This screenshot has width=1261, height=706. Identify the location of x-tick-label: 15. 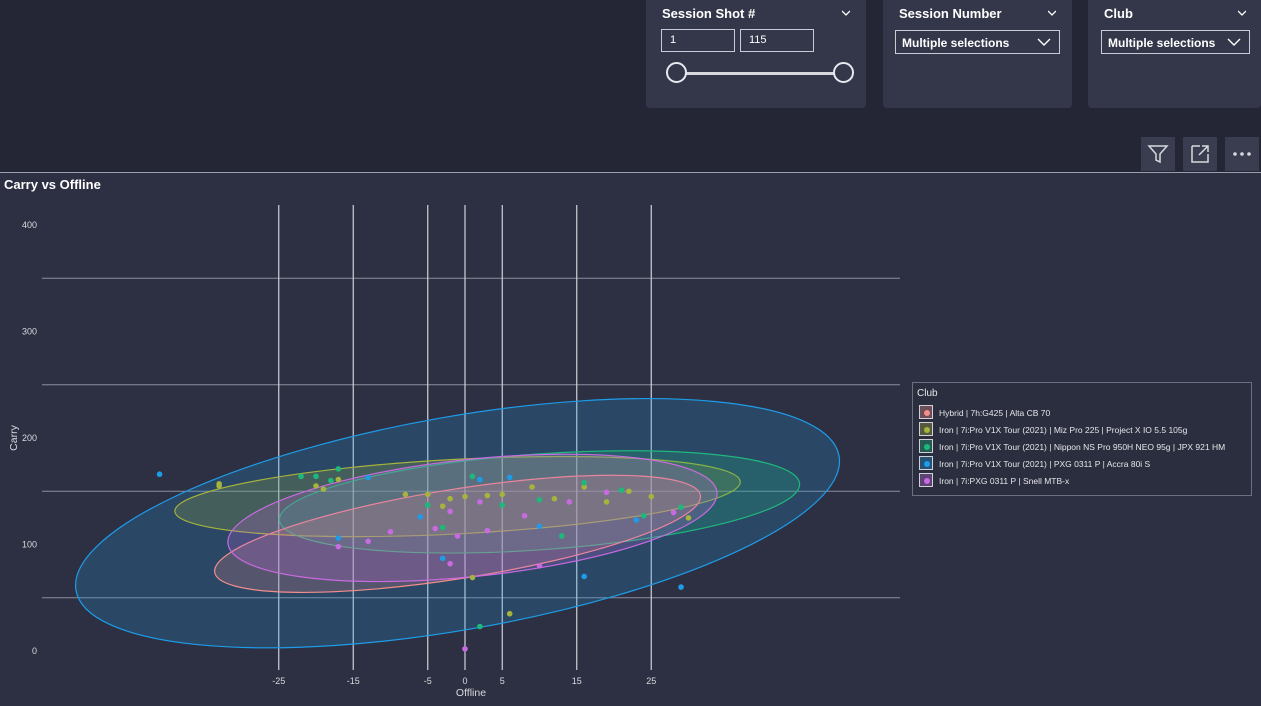
(577, 681).